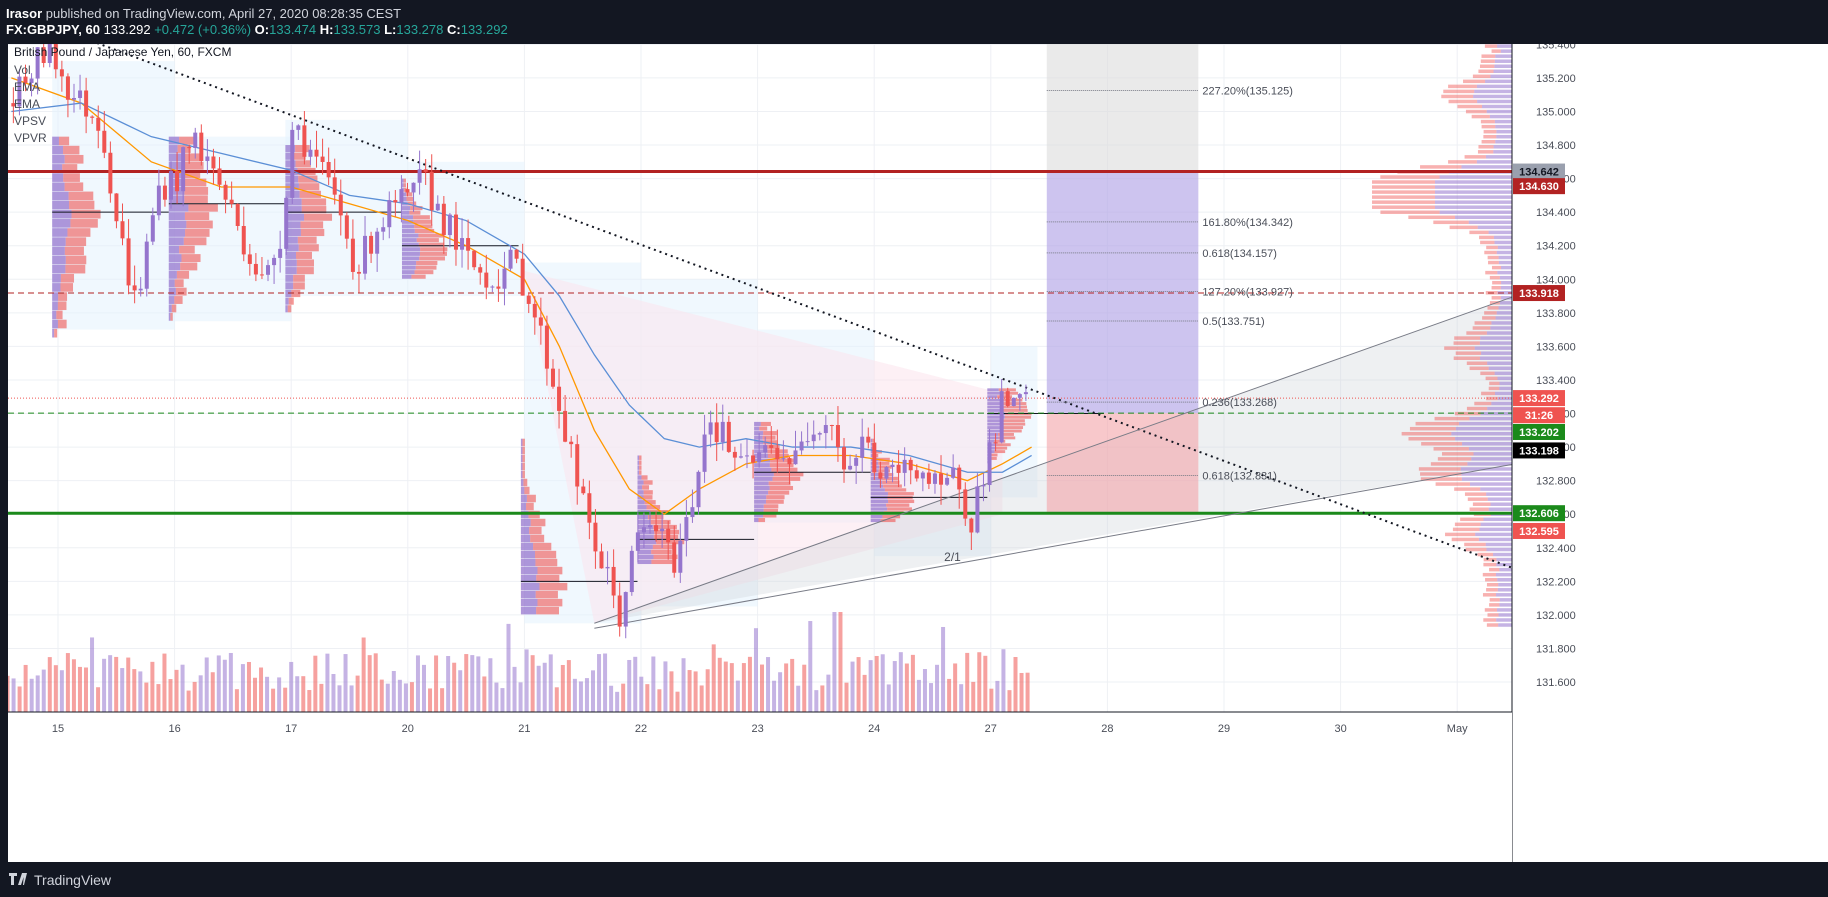  Describe the element at coordinates (24, 13) in the screenshot. I see `author-name: Irasor` at that location.